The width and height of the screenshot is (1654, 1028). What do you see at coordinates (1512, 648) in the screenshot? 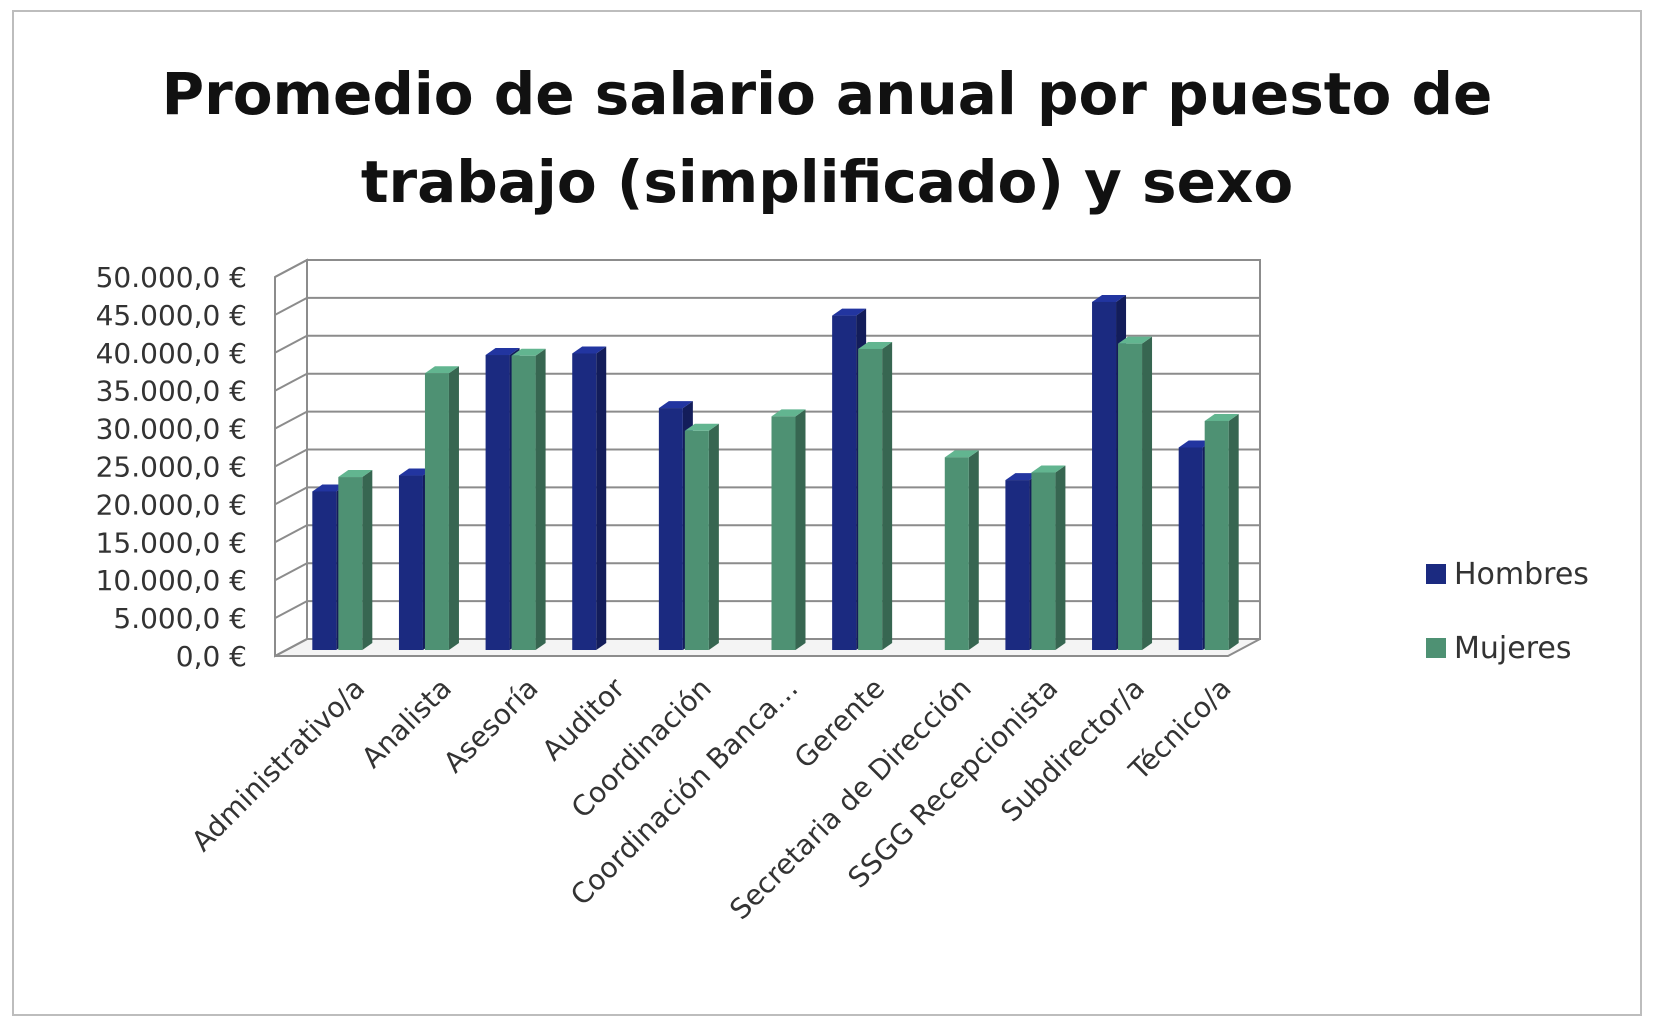
I see `legend-label-mujeres: Mujeres` at bounding box center [1512, 648].